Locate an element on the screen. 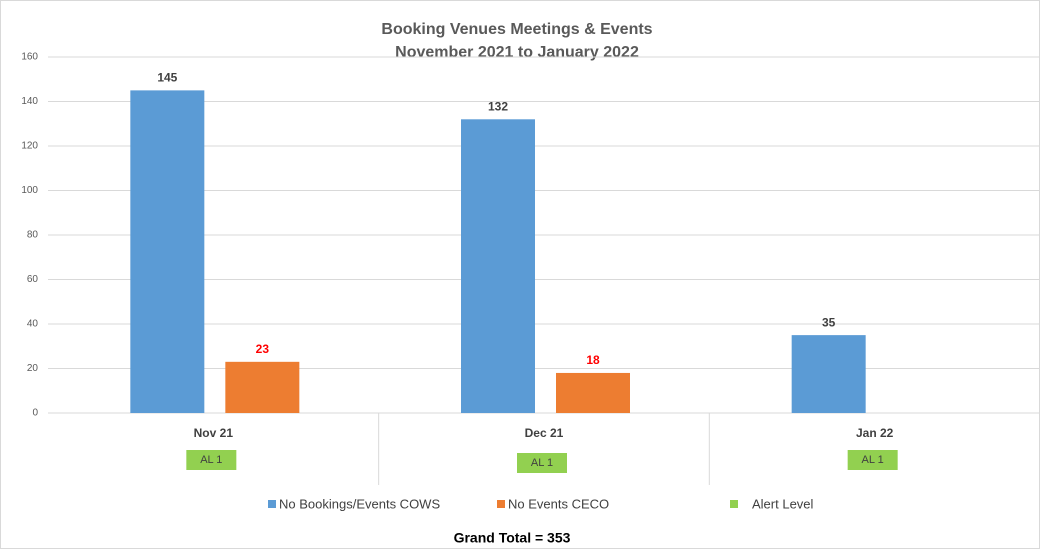 This screenshot has height=549, width=1040. grand-total: Grand Total = 353 is located at coordinates (512, 538).